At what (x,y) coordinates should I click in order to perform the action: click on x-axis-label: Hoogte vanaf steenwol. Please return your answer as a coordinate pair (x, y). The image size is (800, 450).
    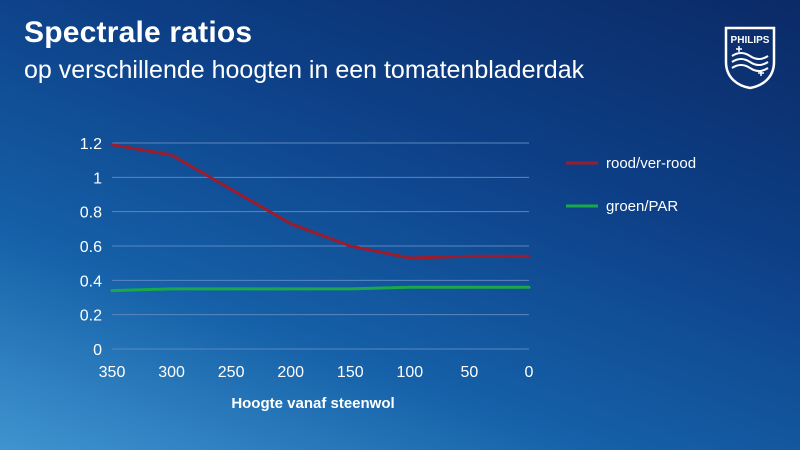
    Looking at the image, I should click on (312, 403).